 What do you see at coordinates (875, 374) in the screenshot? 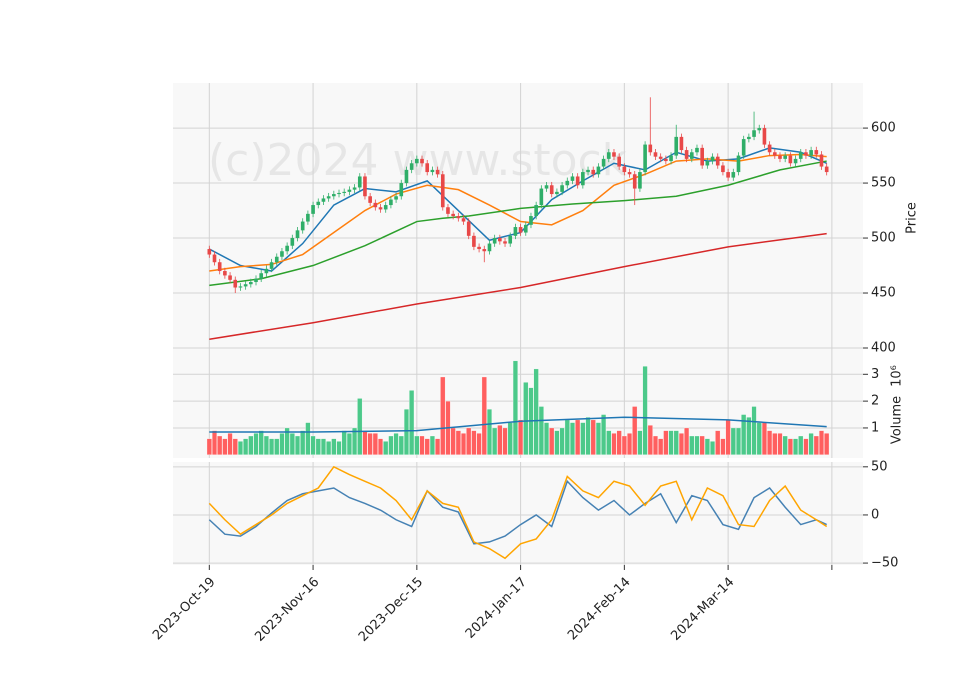
I see `y-tick-label: 3` at bounding box center [875, 374].